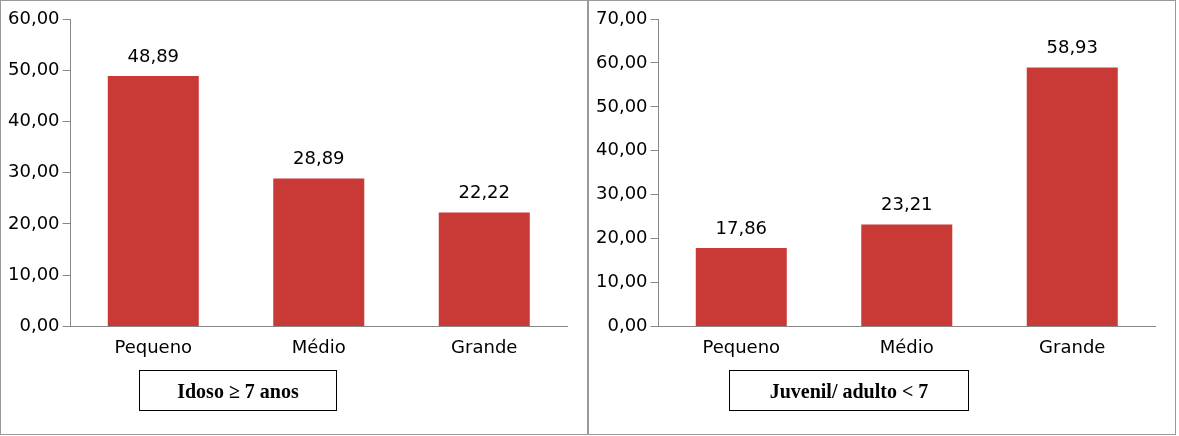 This screenshot has width=1179, height=436. I want to click on data-label: 23,21, so click(907, 204).